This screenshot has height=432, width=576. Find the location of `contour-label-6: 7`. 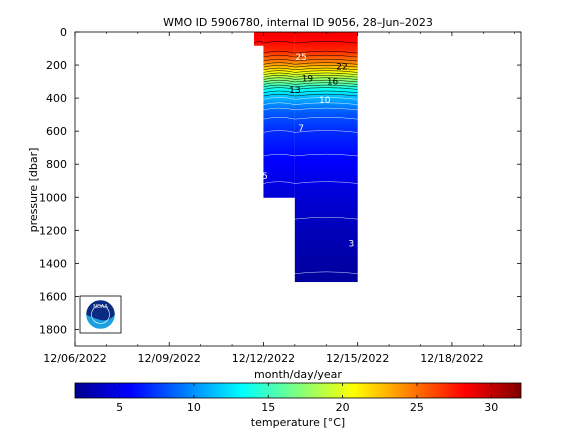

contour-label-6: 7 is located at coordinates (301, 129).